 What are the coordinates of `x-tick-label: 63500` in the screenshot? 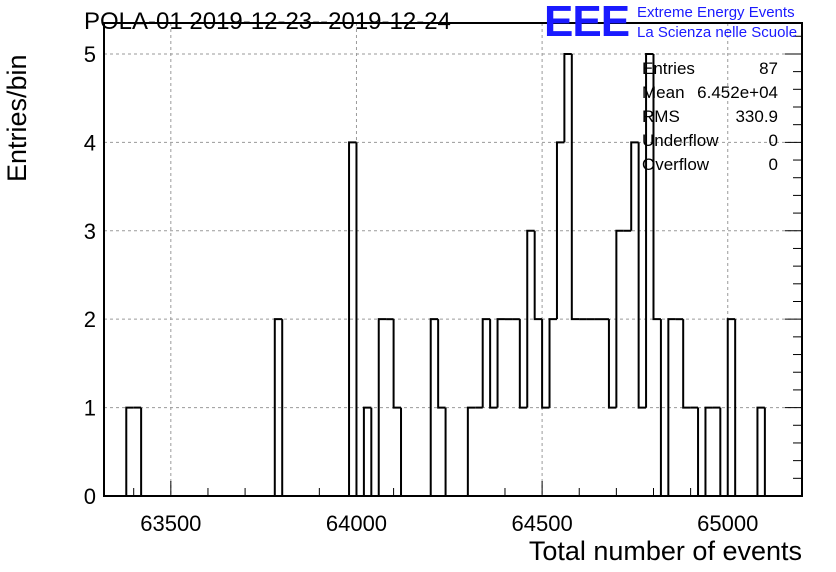 It's located at (170, 523).